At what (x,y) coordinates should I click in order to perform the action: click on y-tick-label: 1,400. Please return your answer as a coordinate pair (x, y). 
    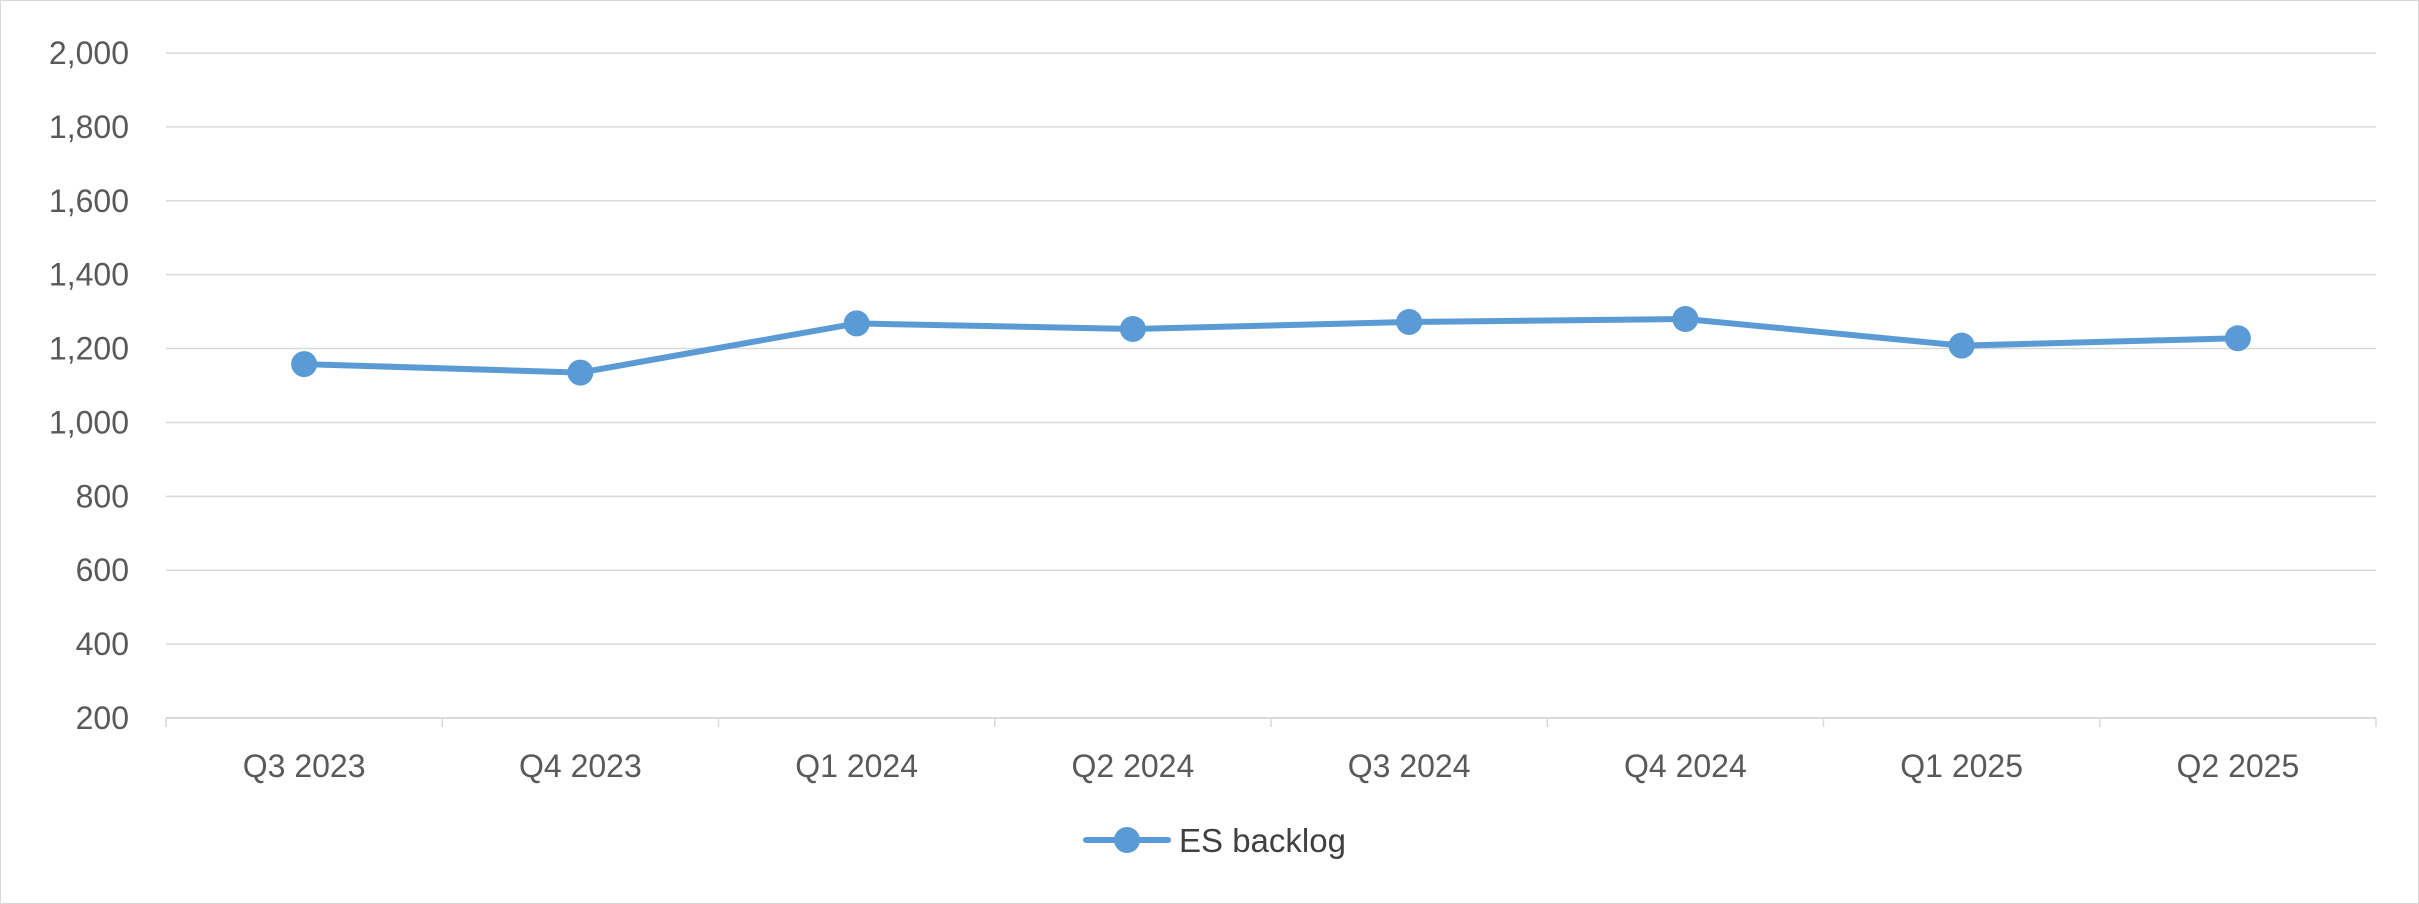
    Looking at the image, I should click on (89, 275).